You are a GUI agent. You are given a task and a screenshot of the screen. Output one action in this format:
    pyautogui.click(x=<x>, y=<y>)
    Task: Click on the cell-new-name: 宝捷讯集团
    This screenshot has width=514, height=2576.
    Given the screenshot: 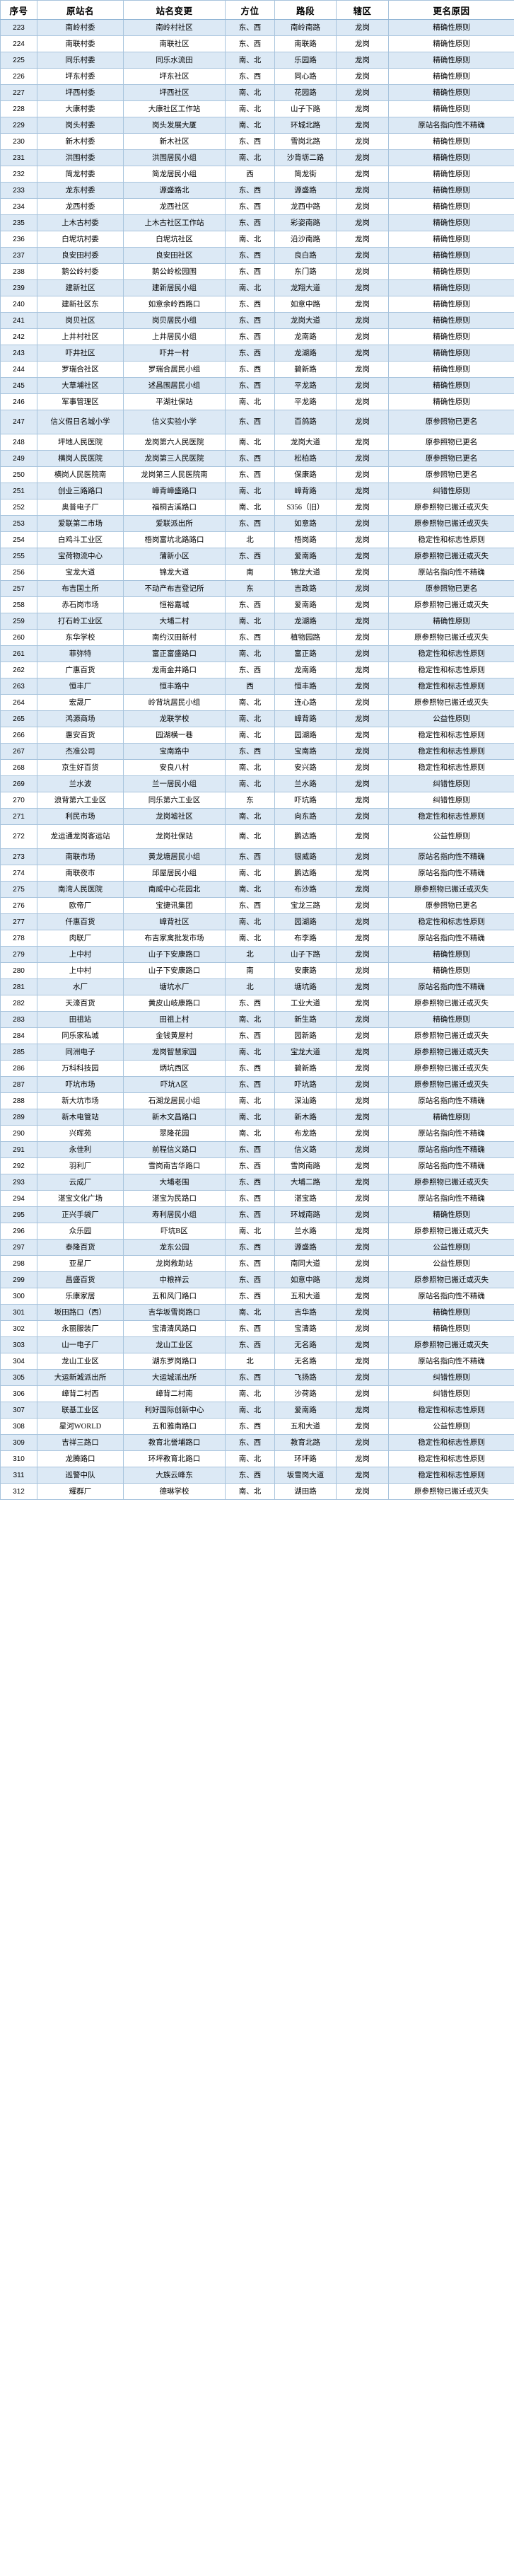 What is the action you would take?
    pyautogui.click(x=175, y=905)
    